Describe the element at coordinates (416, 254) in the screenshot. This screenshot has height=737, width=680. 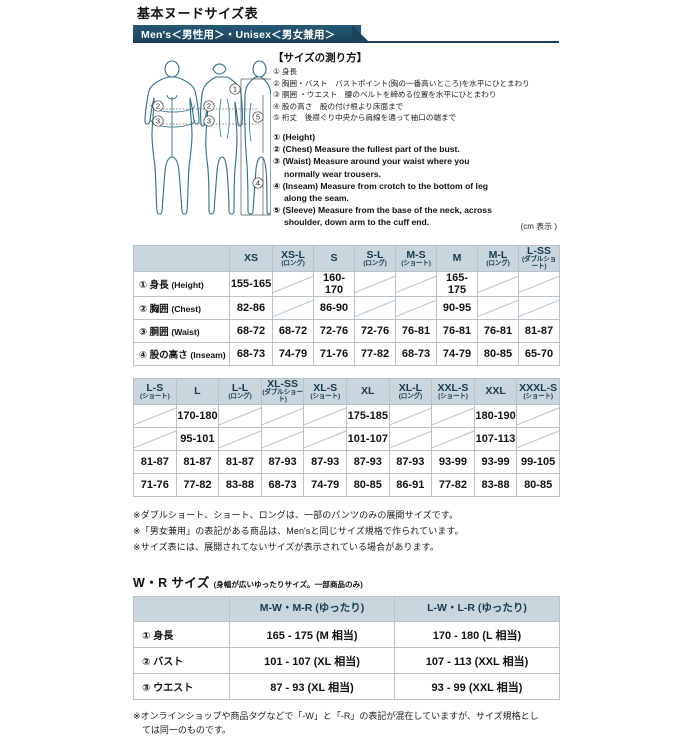
I see `col-size: M-S` at that location.